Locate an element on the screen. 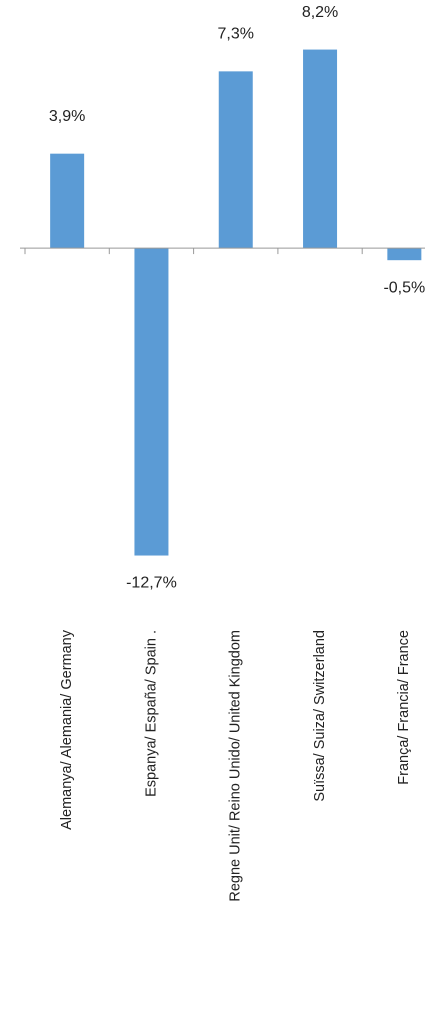 The image size is (425, 1034). x-tick-label: França/ Francia/ France is located at coordinates (404, 707).